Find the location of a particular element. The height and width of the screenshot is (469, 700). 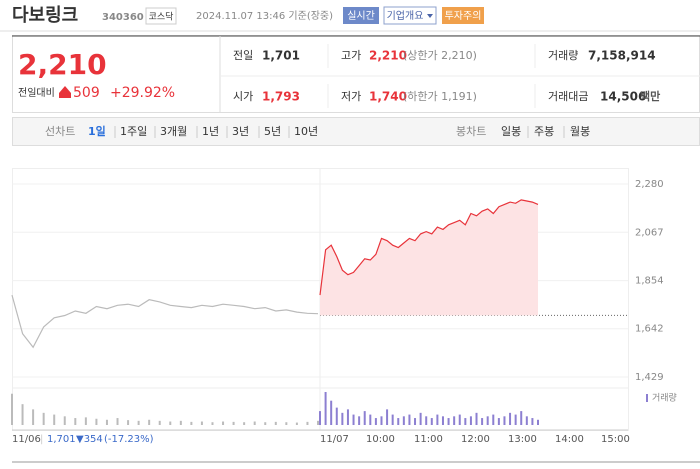

tab: 일봉 is located at coordinates (511, 131).